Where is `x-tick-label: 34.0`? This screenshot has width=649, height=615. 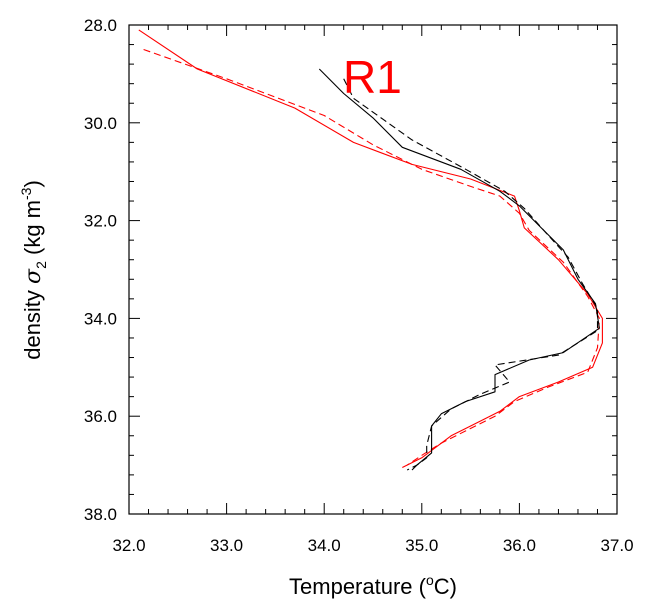 x-tick-label: 34.0 is located at coordinates (324, 545).